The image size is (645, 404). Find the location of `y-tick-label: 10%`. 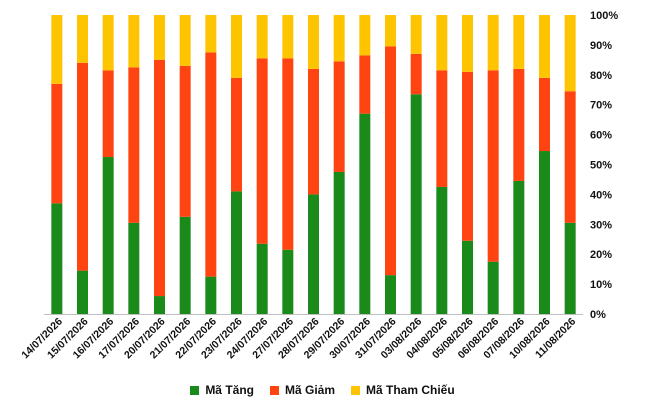

y-tick-label: 10% is located at coordinates (601, 285).